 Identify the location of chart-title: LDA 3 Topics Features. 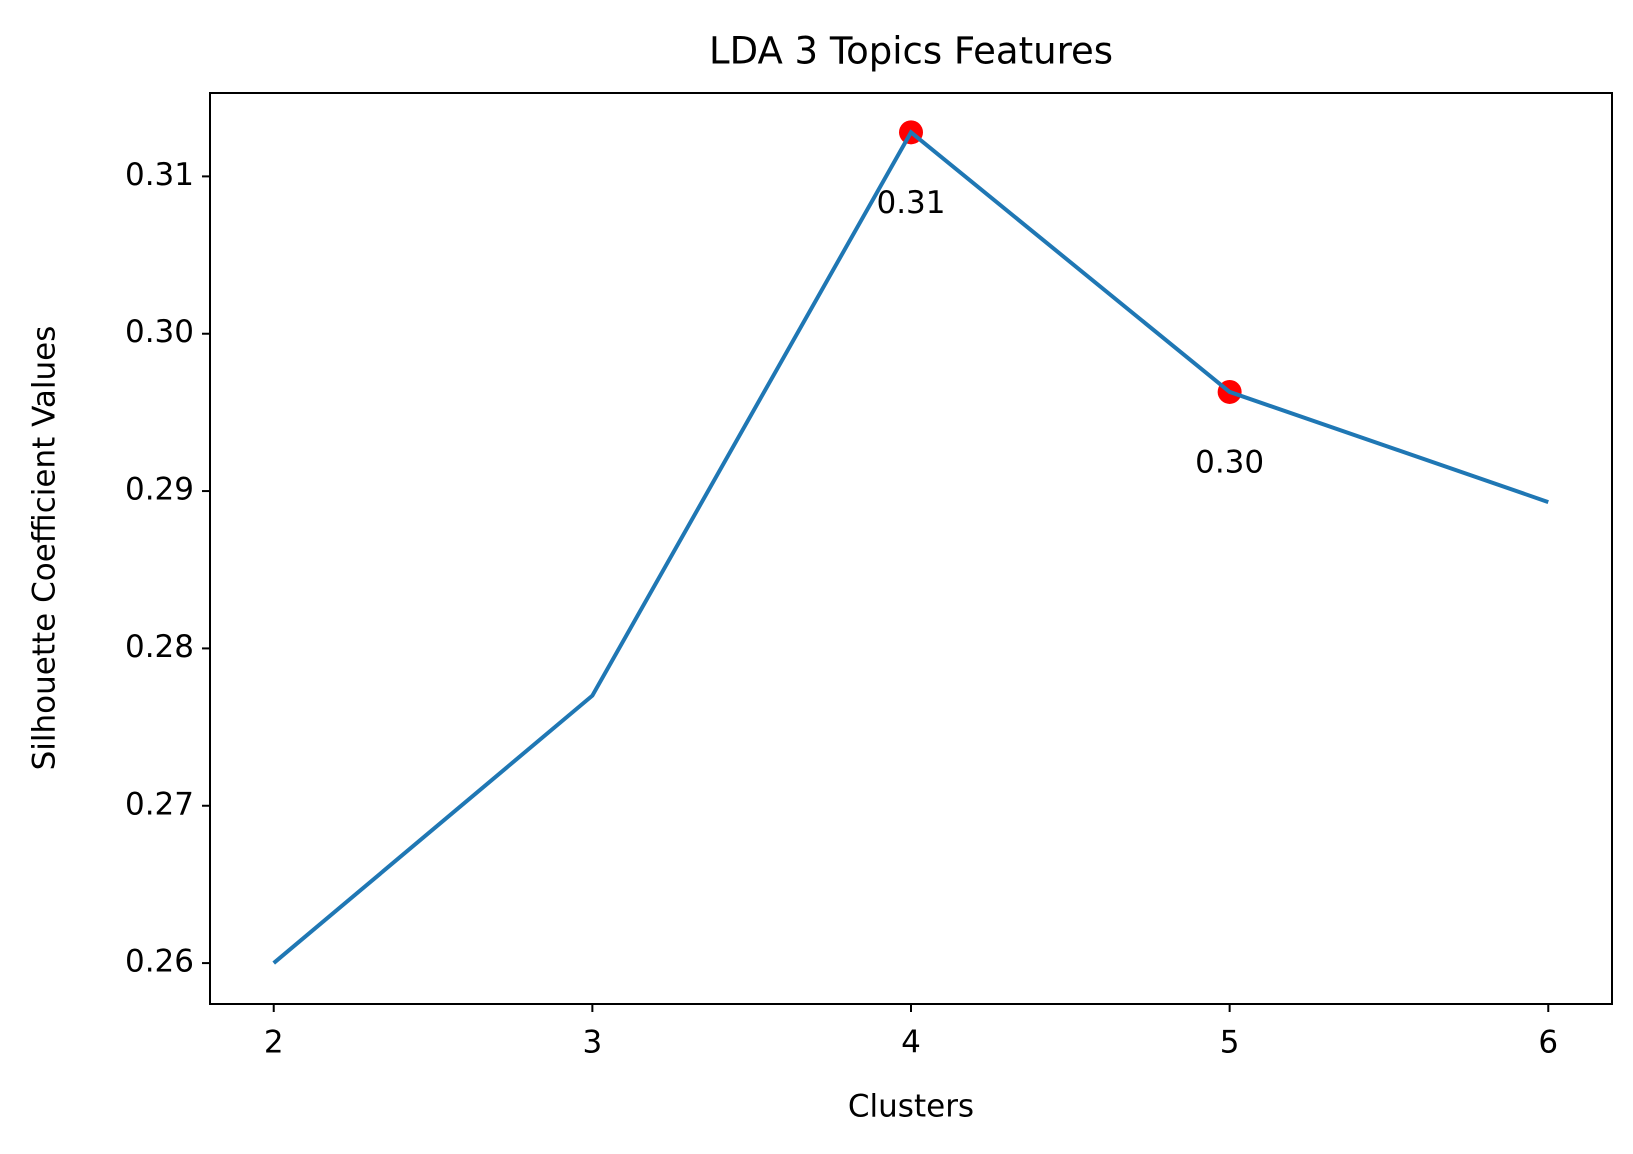
(911, 51).